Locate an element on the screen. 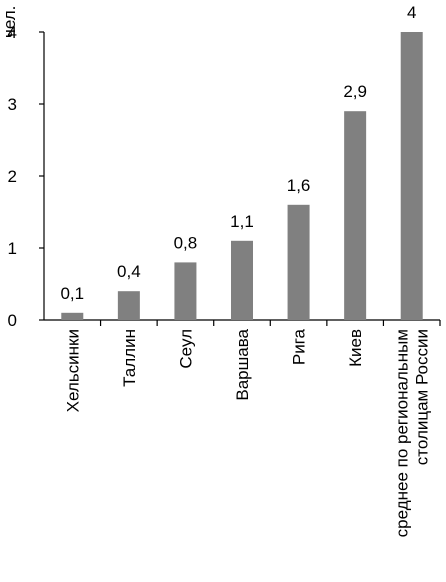 This screenshot has width=446, height=582. data-label: 0,1 is located at coordinates (72, 293).